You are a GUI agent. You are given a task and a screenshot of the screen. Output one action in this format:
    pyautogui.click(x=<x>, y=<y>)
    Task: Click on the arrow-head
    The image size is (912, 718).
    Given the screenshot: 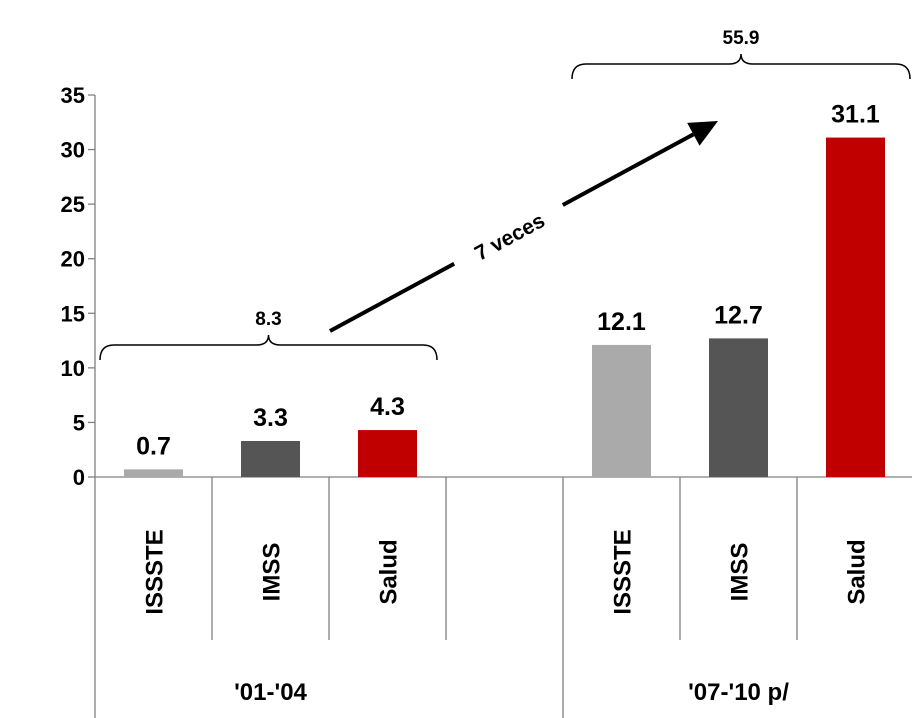 What is the action you would take?
    pyautogui.click(x=702, y=133)
    